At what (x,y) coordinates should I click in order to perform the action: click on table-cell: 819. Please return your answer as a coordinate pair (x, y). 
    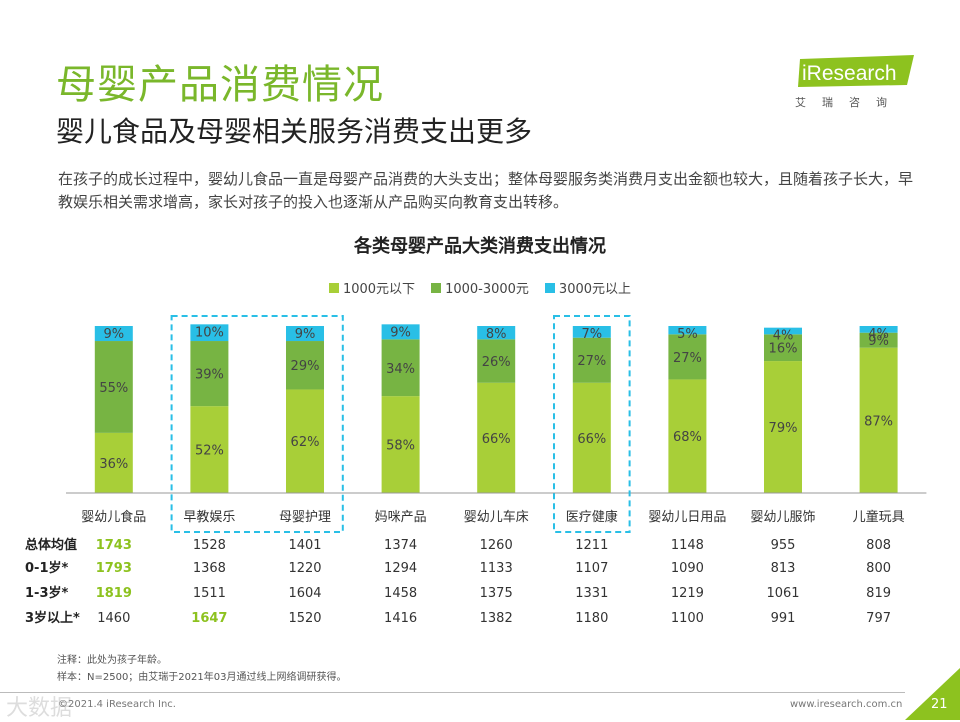
    Looking at the image, I should click on (878, 593).